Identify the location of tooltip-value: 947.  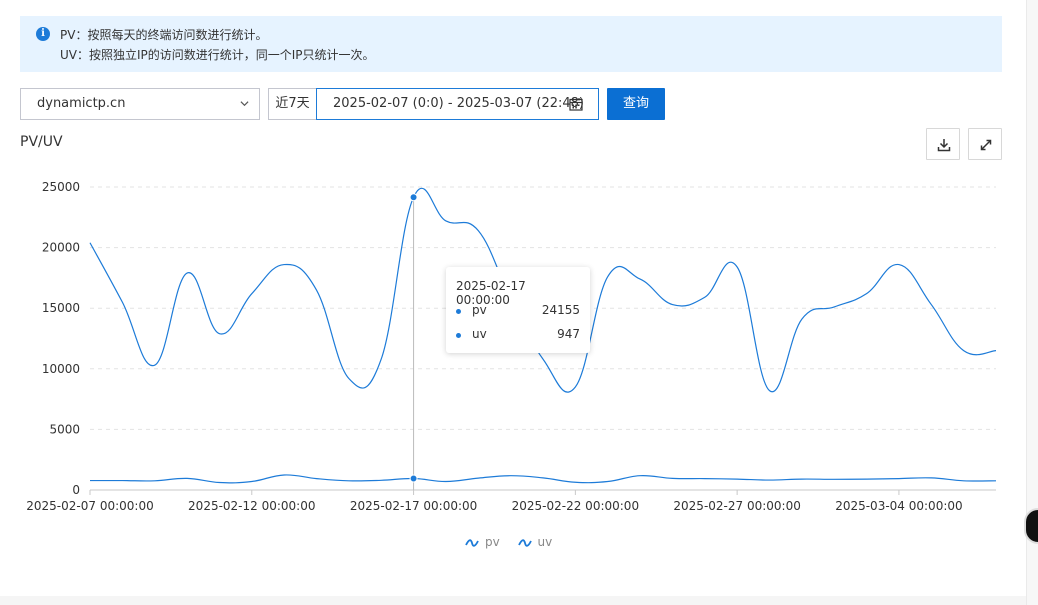
(568, 334).